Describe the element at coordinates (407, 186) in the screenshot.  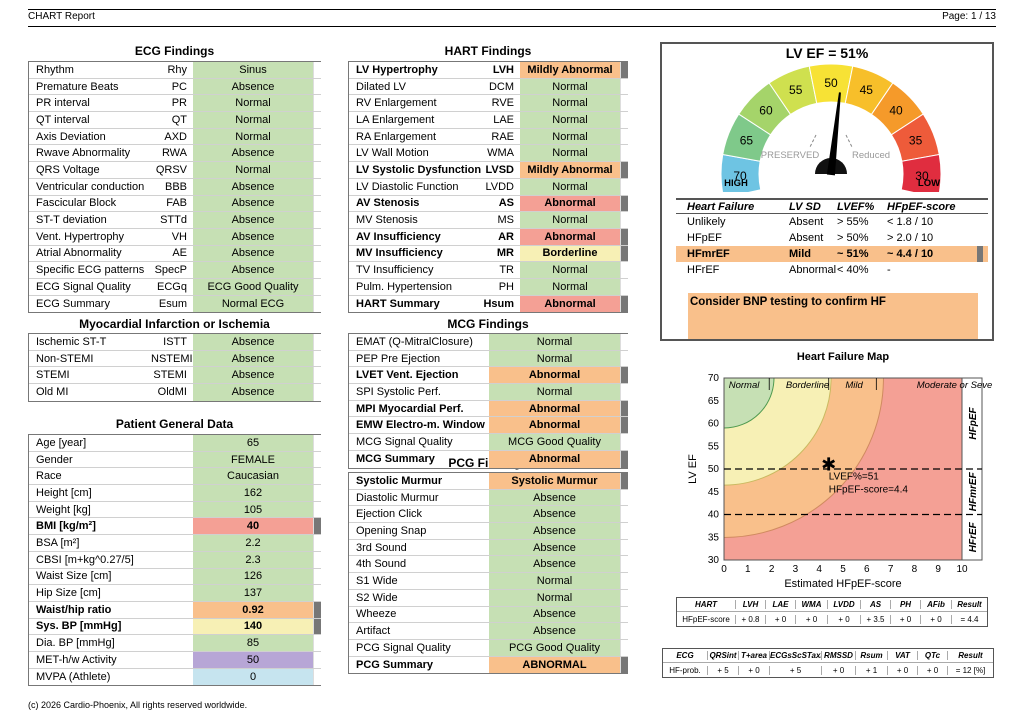
I see `hart-finding-name: LV Diastolic Function` at that location.